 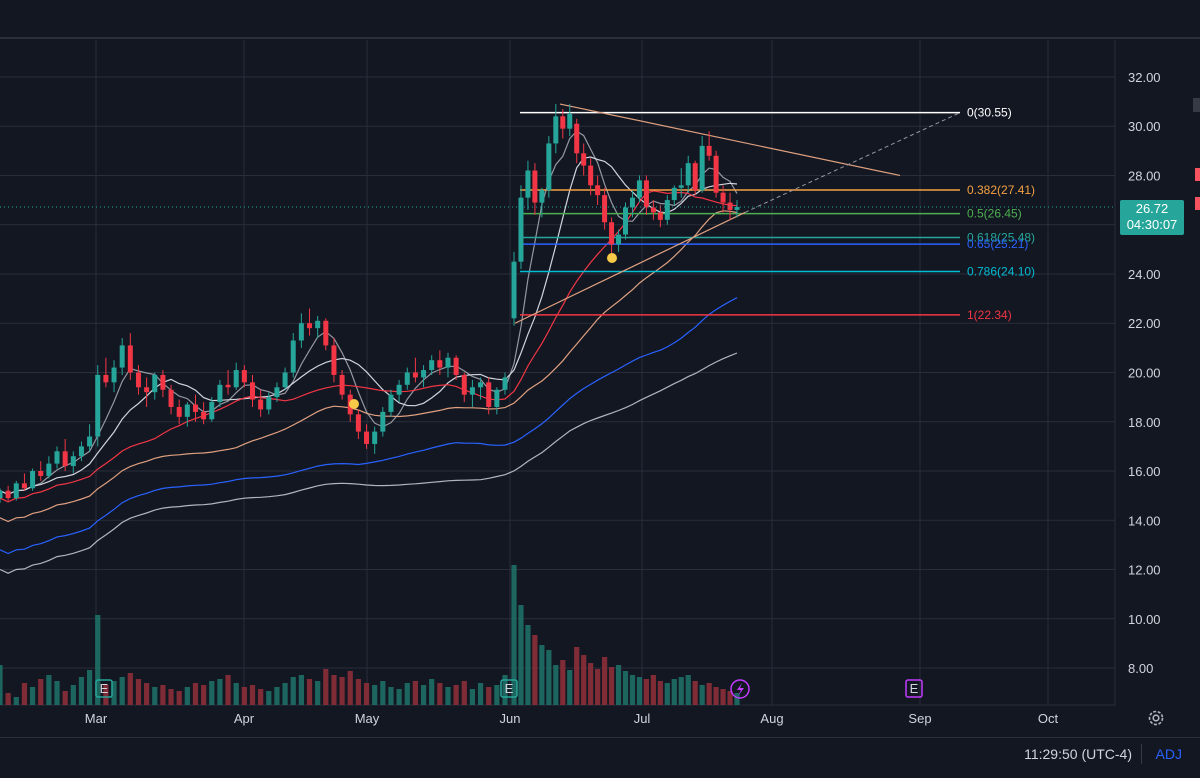 What do you see at coordinates (1196, 105) in the screenshot?
I see `side-tab` at bounding box center [1196, 105].